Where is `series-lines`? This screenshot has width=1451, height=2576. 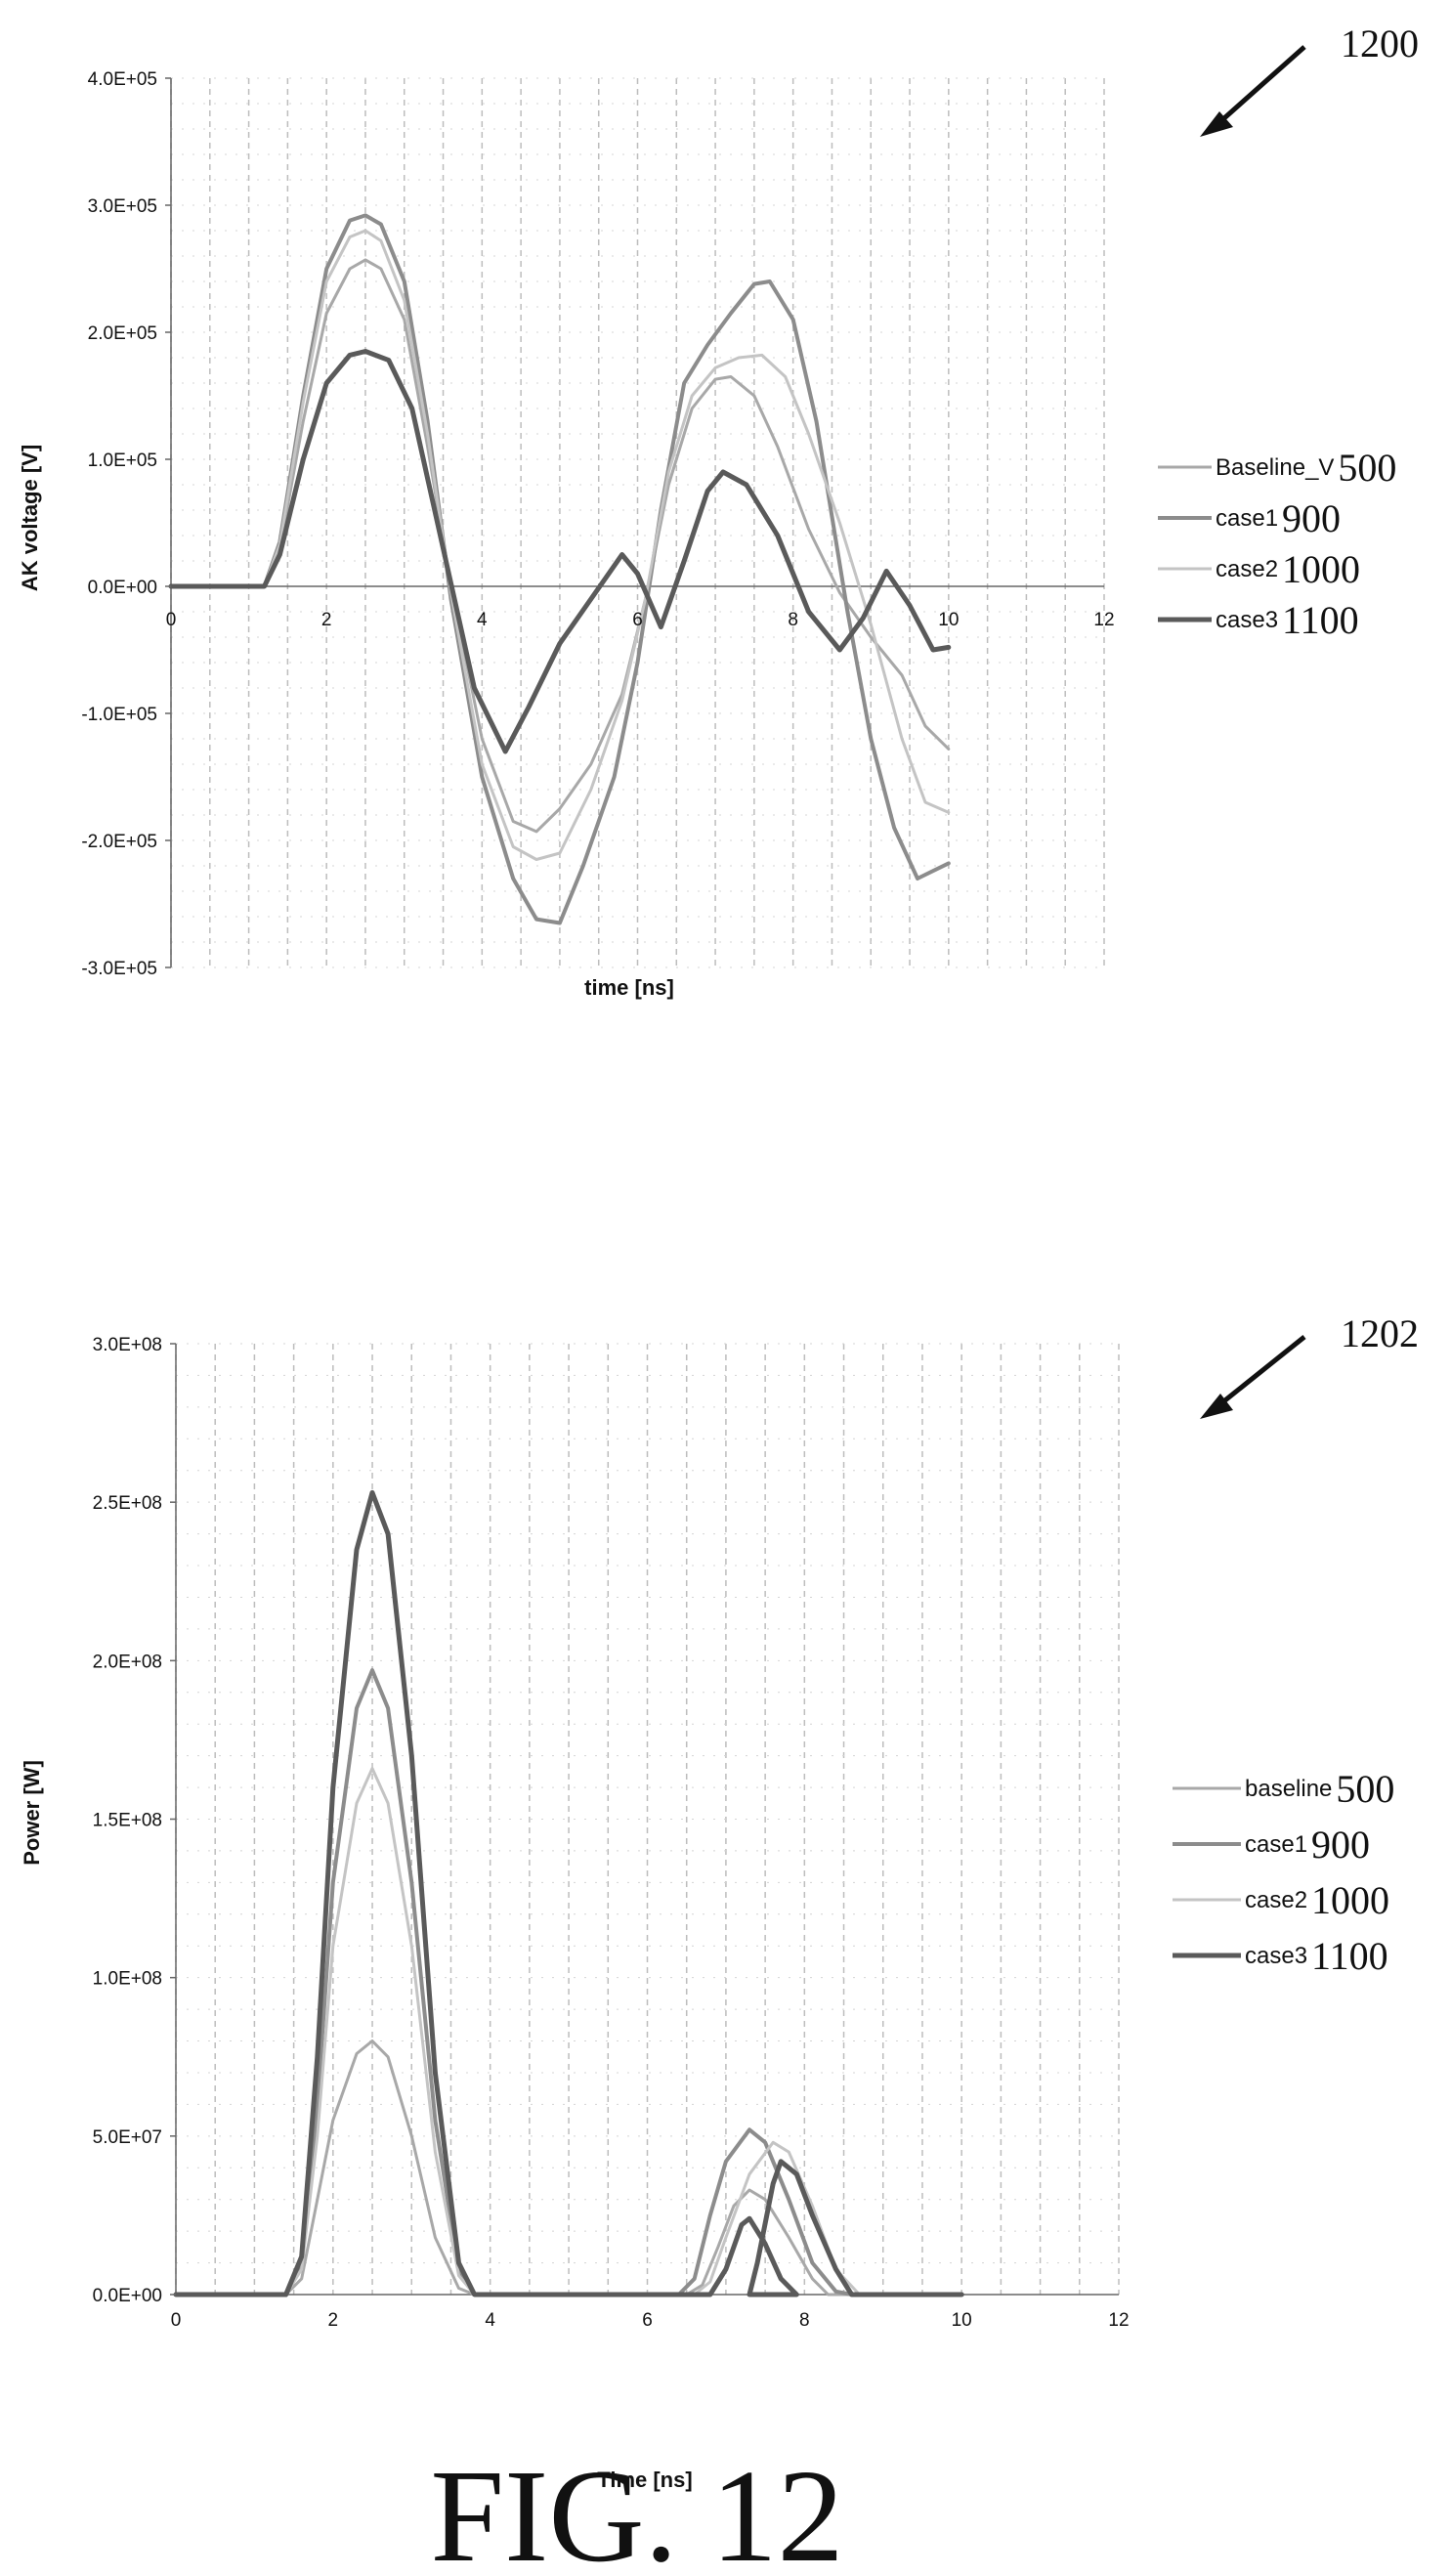
series-lines is located at coordinates (560, 569).